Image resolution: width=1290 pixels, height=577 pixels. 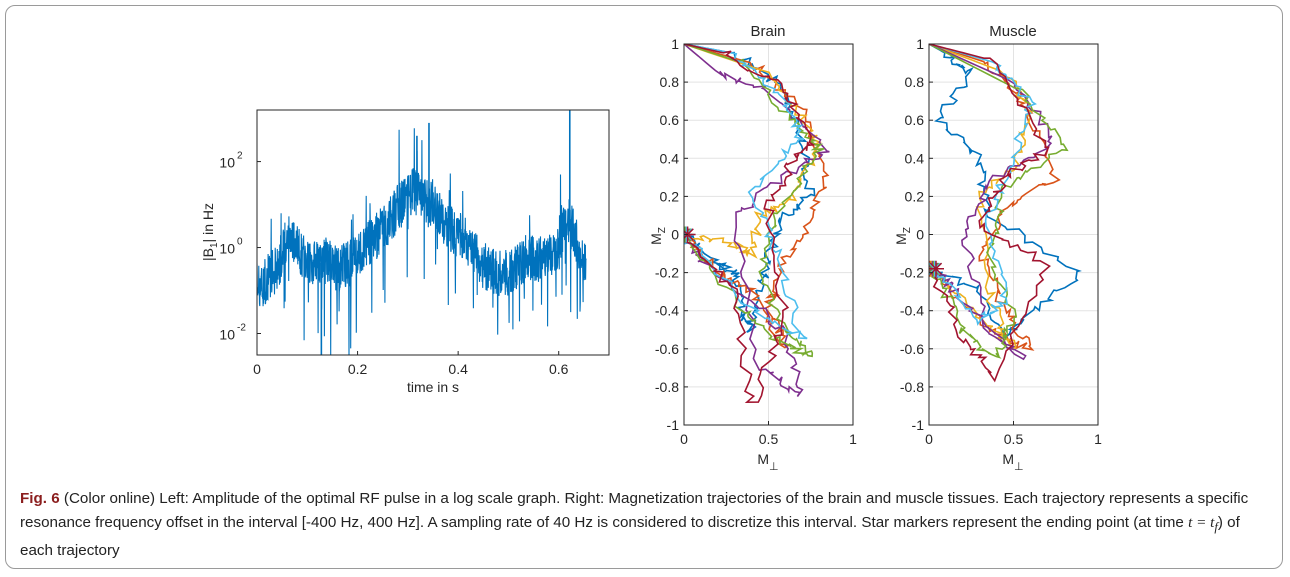 I want to click on muscle-x-tick-label: 0.5, so click(x=1014, y=439).